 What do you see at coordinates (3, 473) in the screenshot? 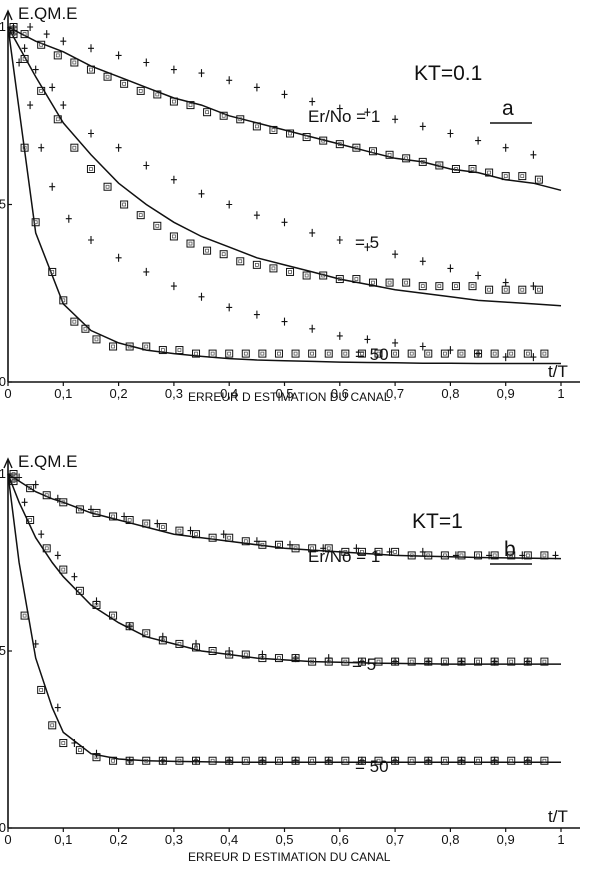
I see `y-tick-label: 1` at bounding box center [3, 473].